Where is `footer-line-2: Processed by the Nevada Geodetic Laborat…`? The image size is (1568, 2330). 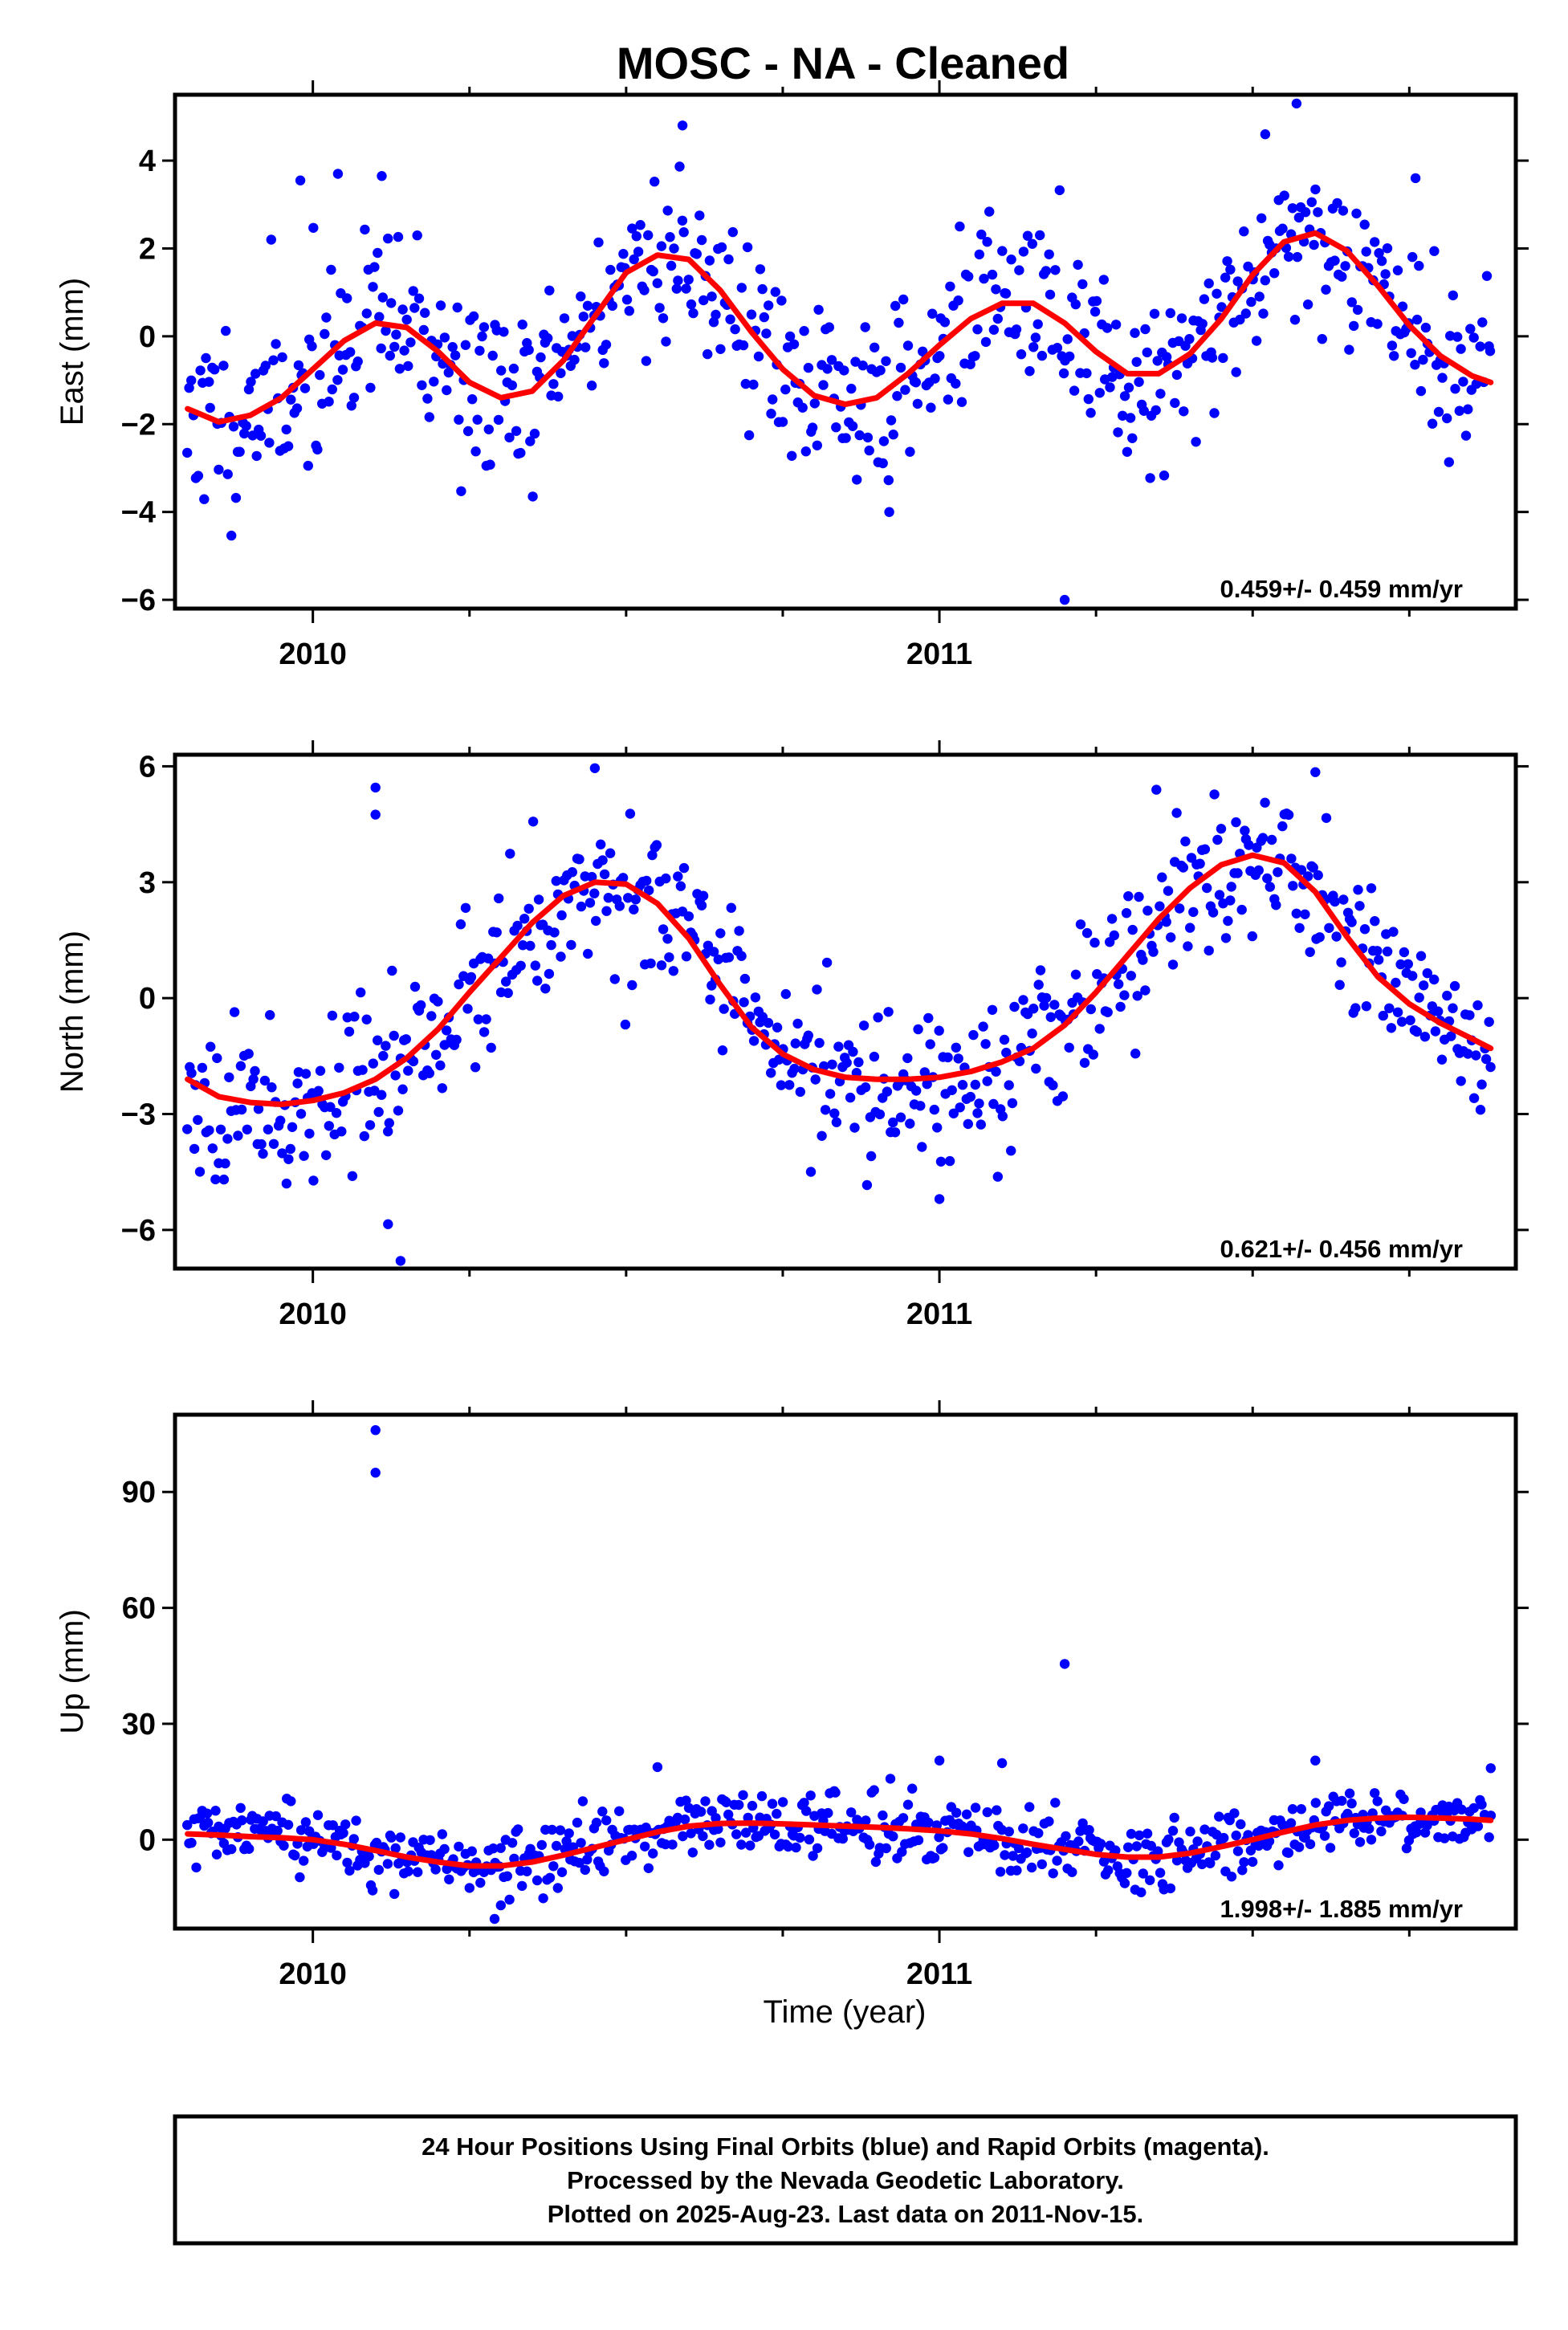
footer-line-2: Processed by the Nevada Geodetic Laborat… is located at coordinates (845, 2180).